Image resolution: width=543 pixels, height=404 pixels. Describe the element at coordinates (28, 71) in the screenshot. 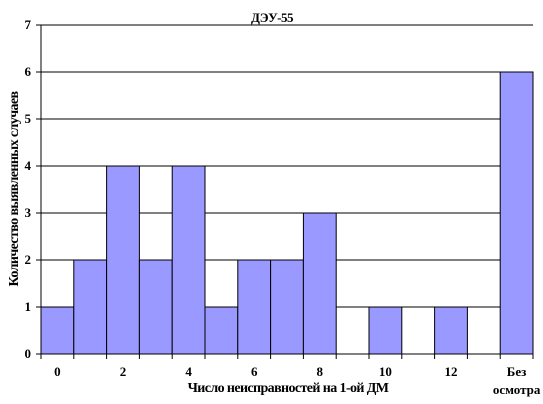

I see `y-tick-label-6: 6` at that location.